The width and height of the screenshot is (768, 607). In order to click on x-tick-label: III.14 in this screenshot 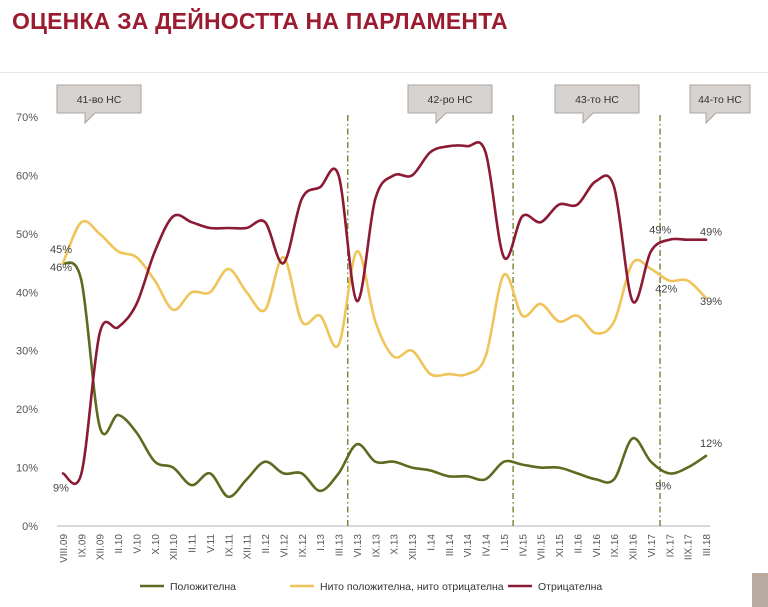, I will do `click(450, 545)`.